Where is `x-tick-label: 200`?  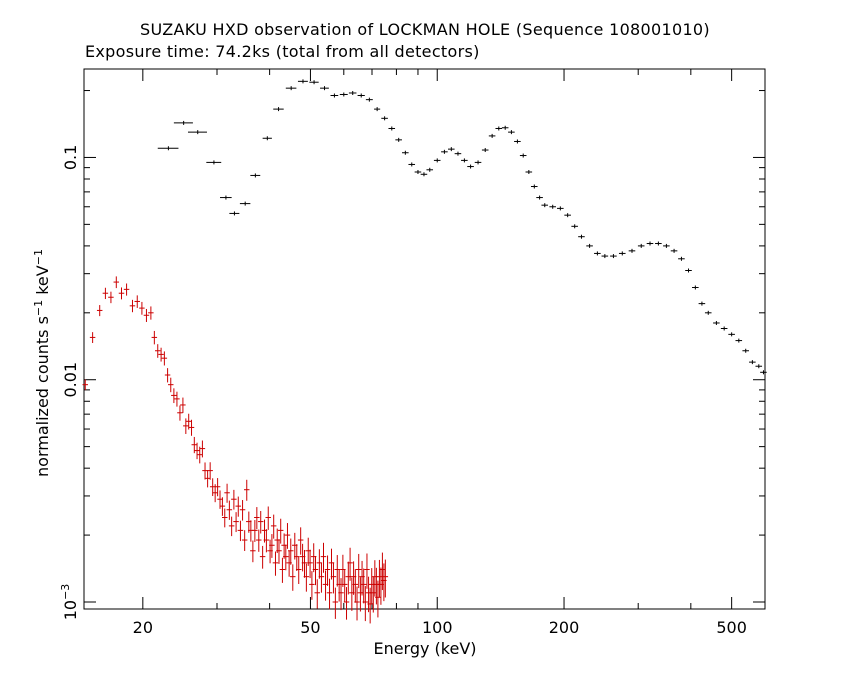 x-tick-label: 200 is located at coordinates (564, 627).